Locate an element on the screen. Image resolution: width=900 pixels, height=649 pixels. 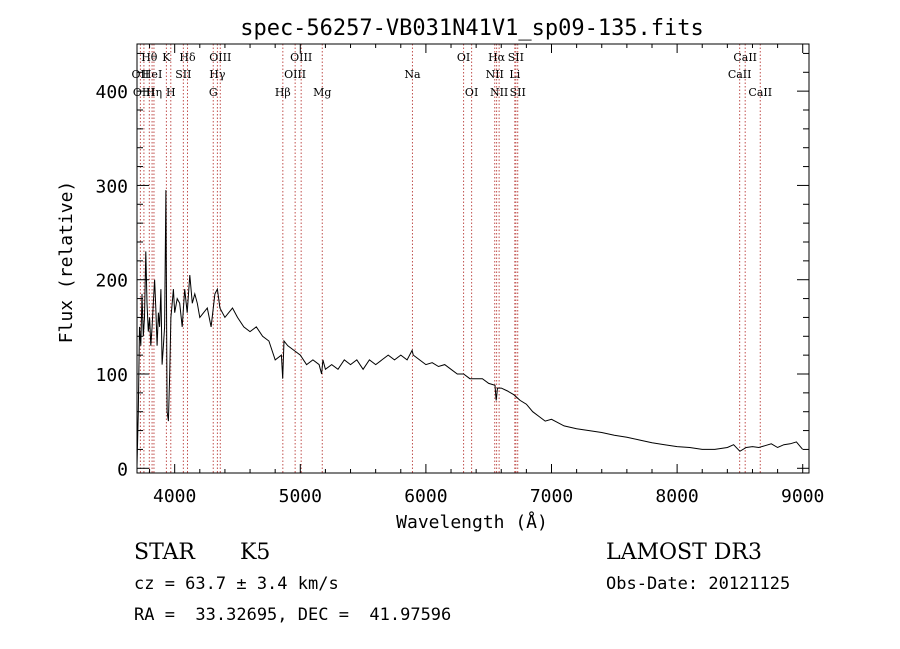
line-marker-label: Hθ is located at coordinates (149, 57).